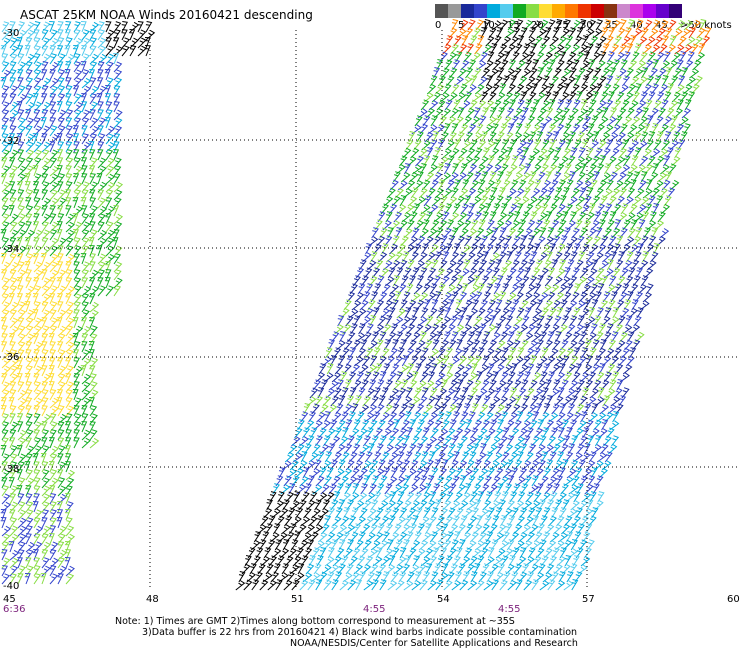  What do you see at coordinates (586, 25) in the screenshot?
I see `legend-tick: 30` at bounding box center [586, 25].